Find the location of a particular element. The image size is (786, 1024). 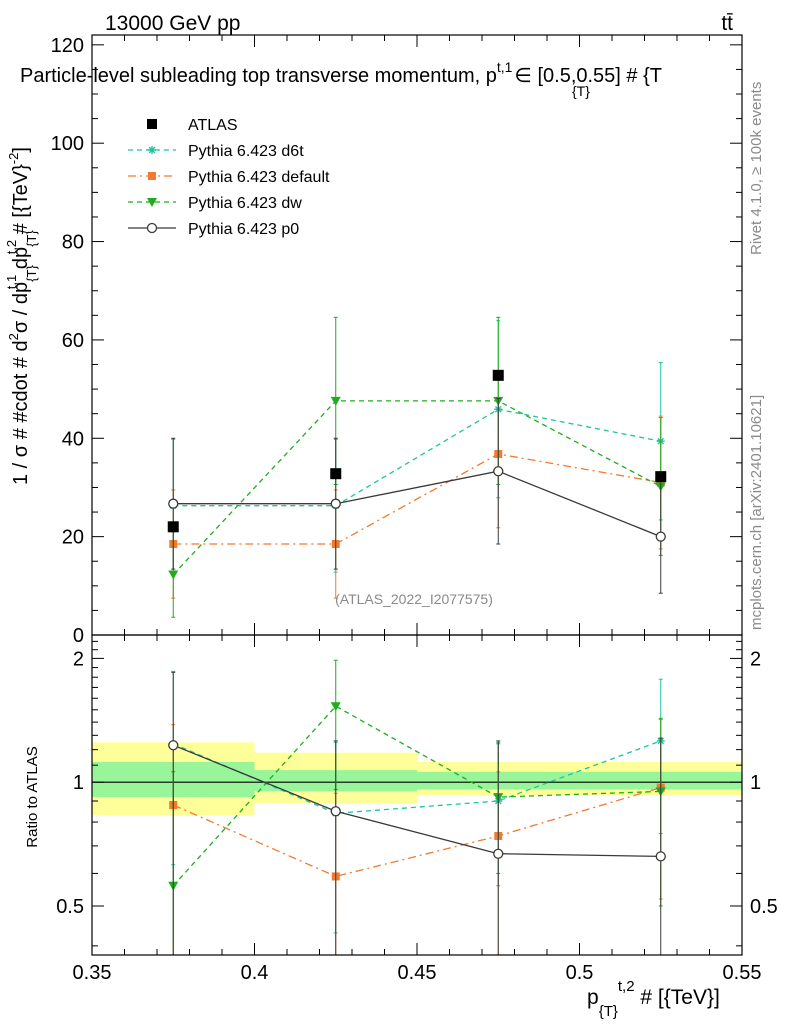

legend-item: Pythia 6.423 d6t is located at coordinates (216, 151).